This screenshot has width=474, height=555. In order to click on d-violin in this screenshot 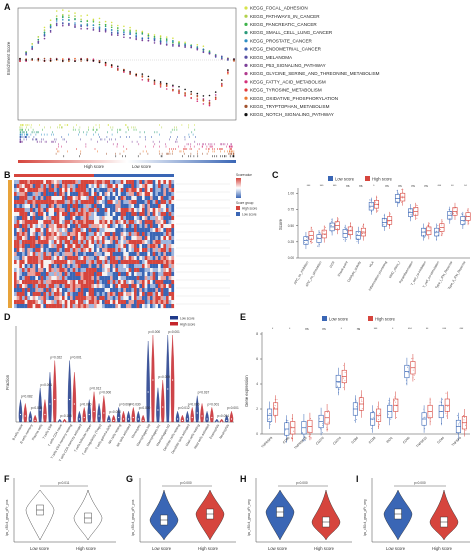, I will do `click(212, 415)`.